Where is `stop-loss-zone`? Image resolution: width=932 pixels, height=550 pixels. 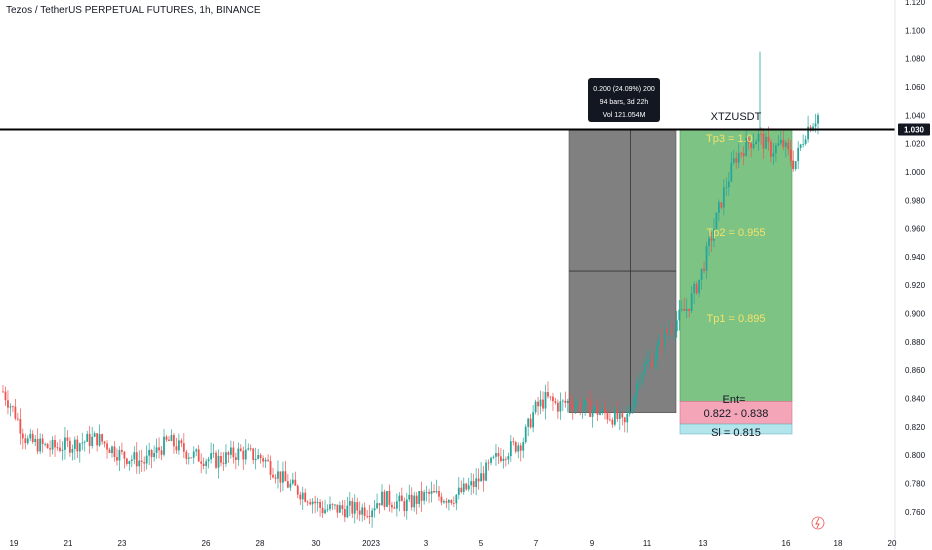 stop-loss-zone is located at coordinates (736, 429).